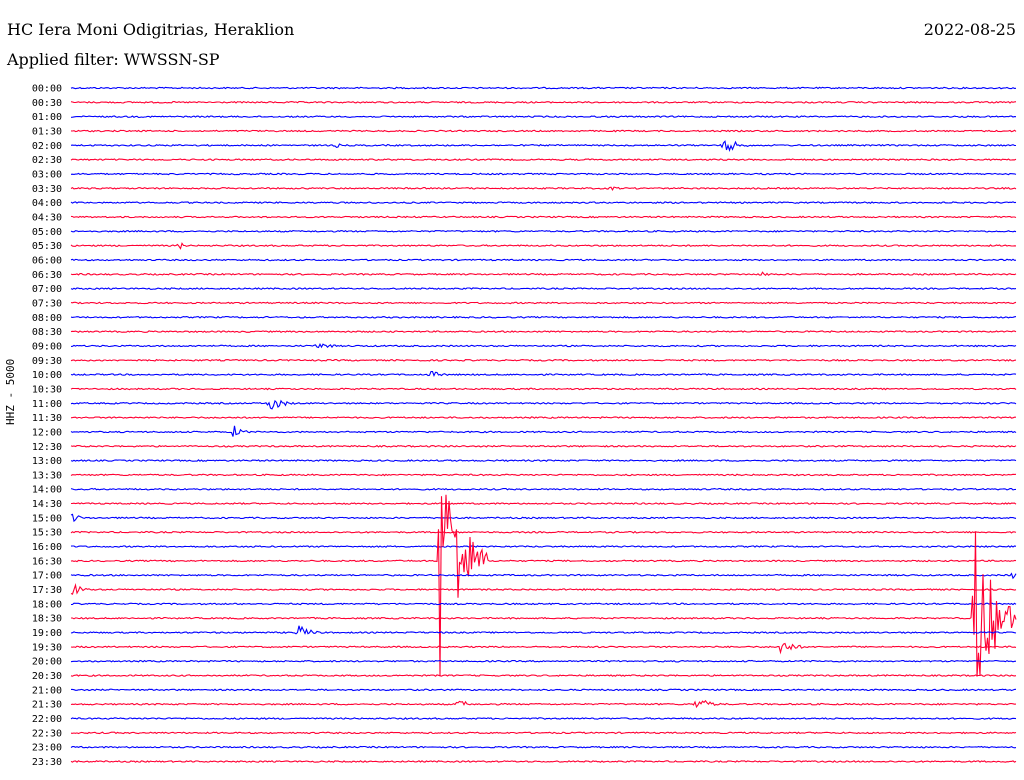 This screenshot has height=780, width=1024. Describe the element at coordinates (47, 160) in the screenshot. I see `row-label: 02:30` at that location.